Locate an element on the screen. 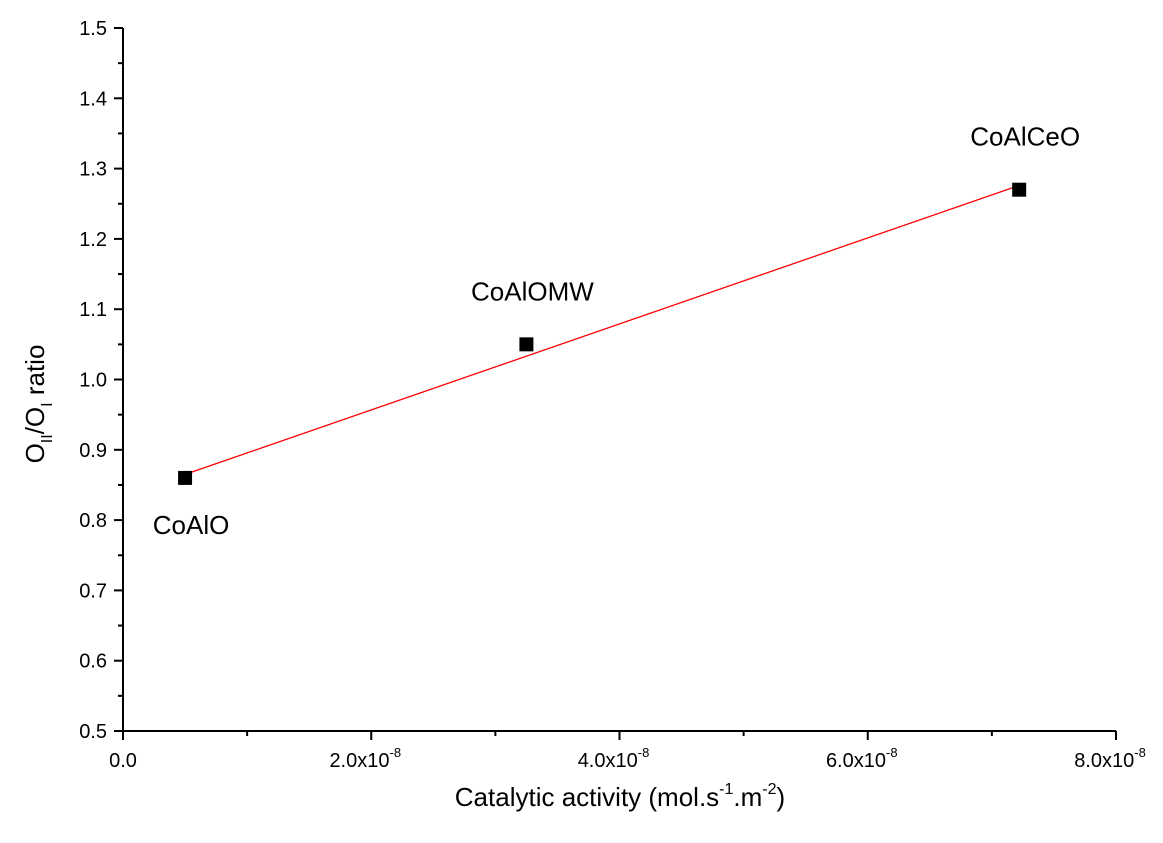  x-title-exp2: -2 is located at coordinates (769, 789).